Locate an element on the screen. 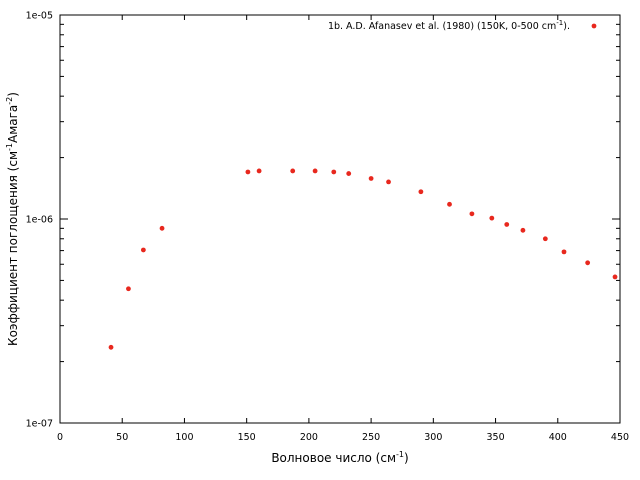 The width and height of the screenshot is (640, 480). x-tick-label: 450 is located at coordinates (620, 437).